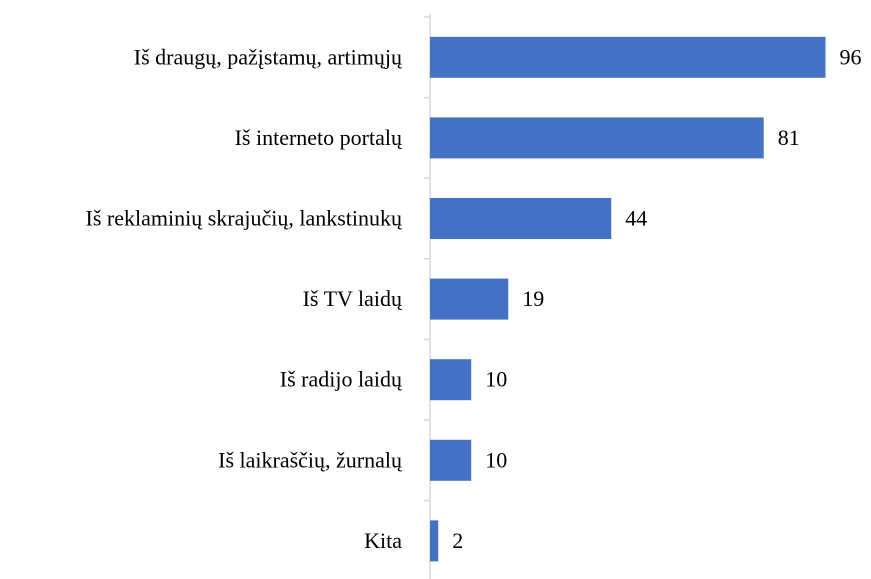 This screenshot has width=871, height=579. I want to click on value-label: 96, so click(851, 56).